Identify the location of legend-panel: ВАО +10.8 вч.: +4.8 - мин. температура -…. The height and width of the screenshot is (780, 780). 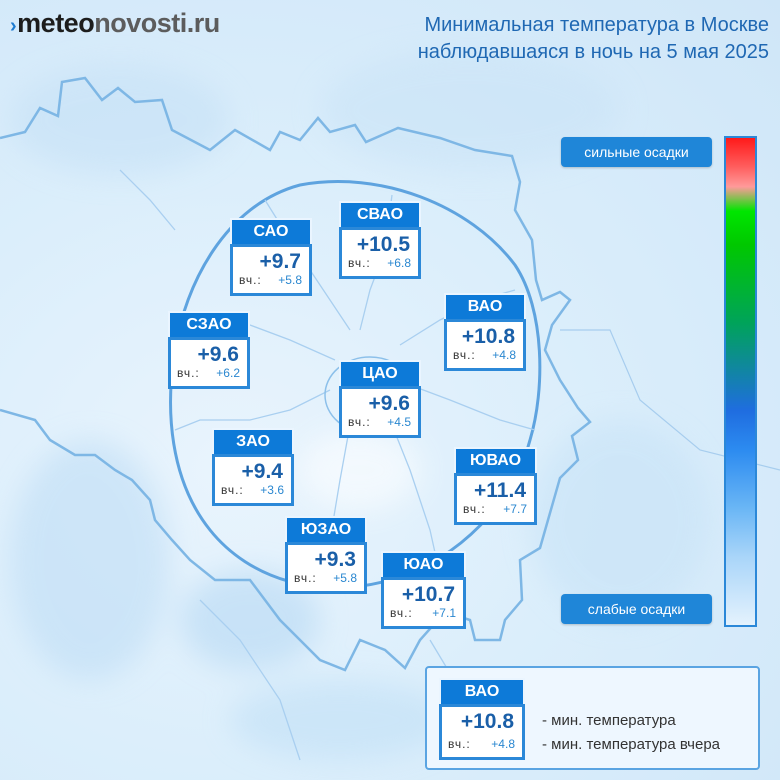
(592, 718).